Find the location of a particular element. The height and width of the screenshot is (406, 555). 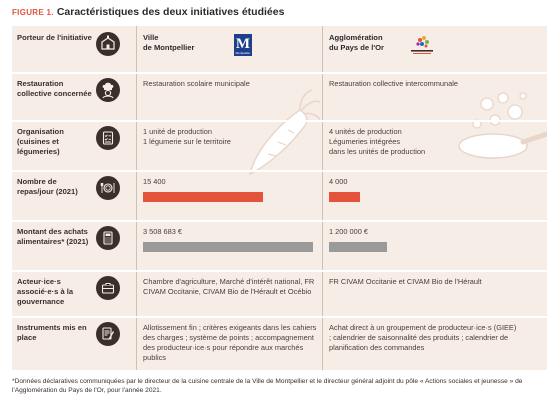

header-col-pays-de-l-or: Agglomération du Pays de l'Or is located at coordinates (424, 43).